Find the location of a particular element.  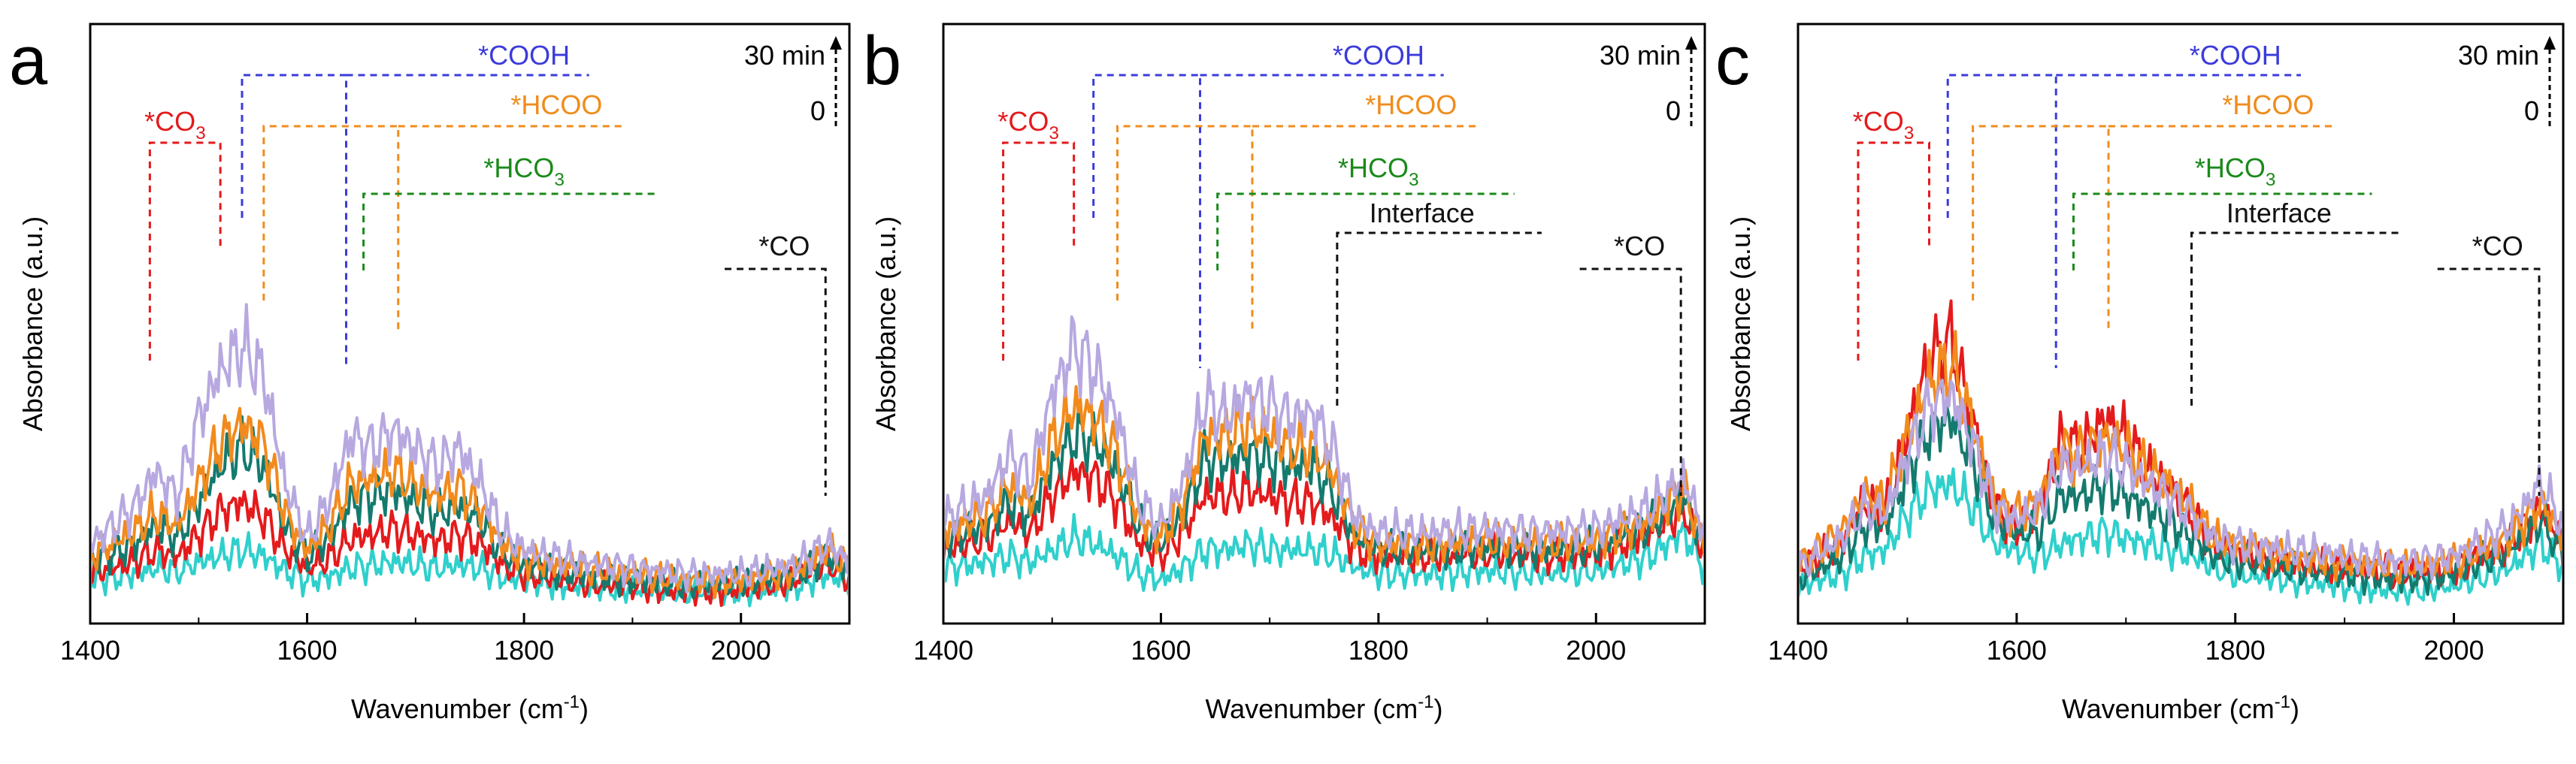

panel-letter: a is located at coordinates (28, 61).